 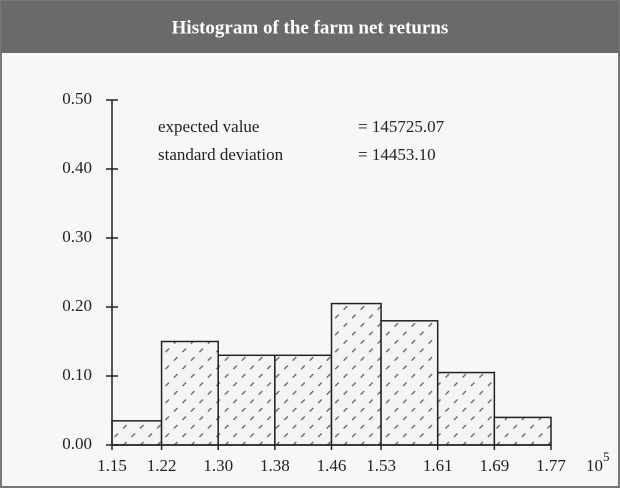 What do you see at coordinates (332, 465) in the screenshot?
I see `x-tick-label: 1.46` at bounding box center [332, 465].